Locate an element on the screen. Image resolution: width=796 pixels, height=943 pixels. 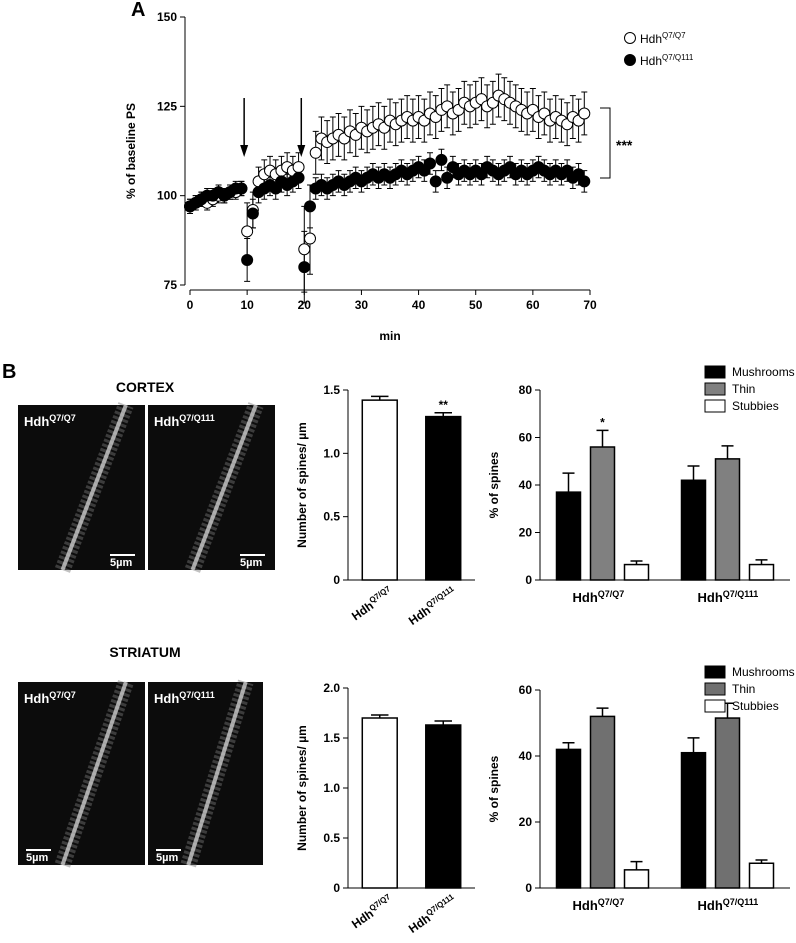
panel-label: A is located at coordinates (138, 10).